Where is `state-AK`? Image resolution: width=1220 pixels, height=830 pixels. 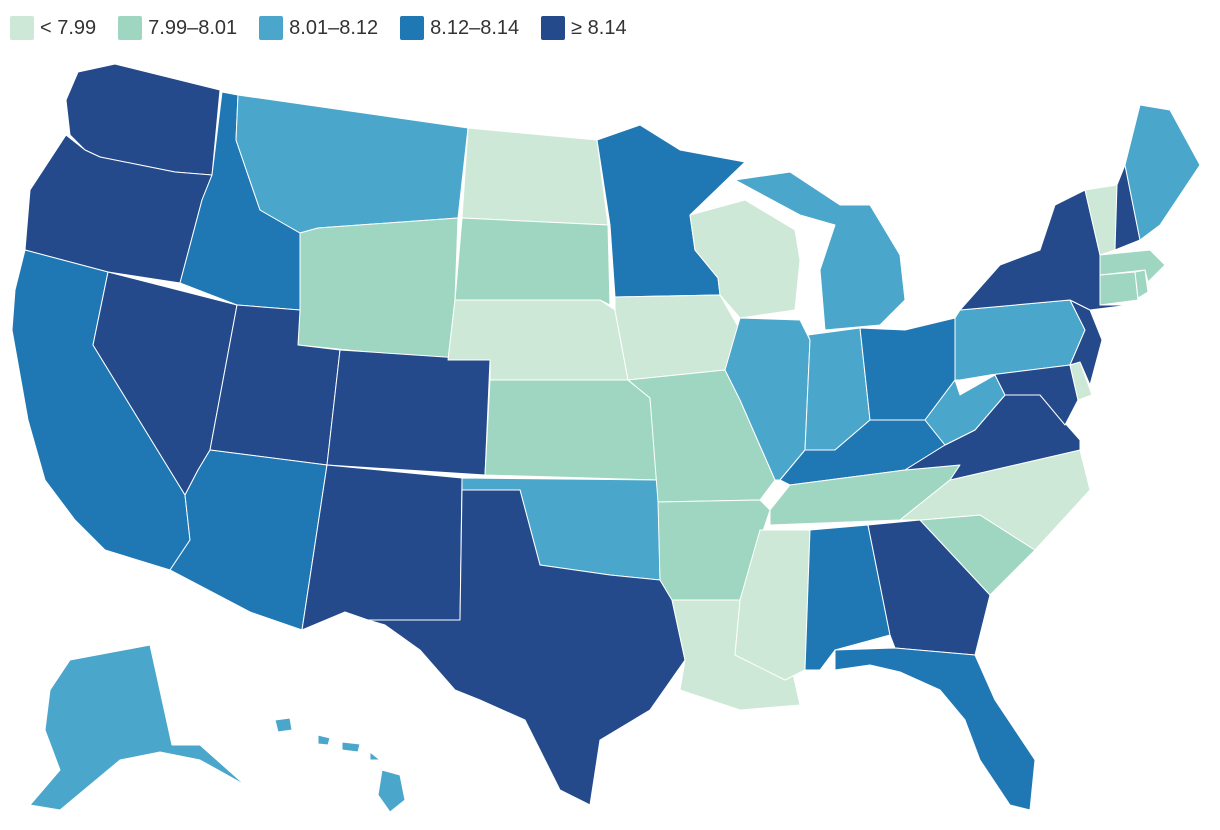 state-AK is located at coordinates (137, 727).